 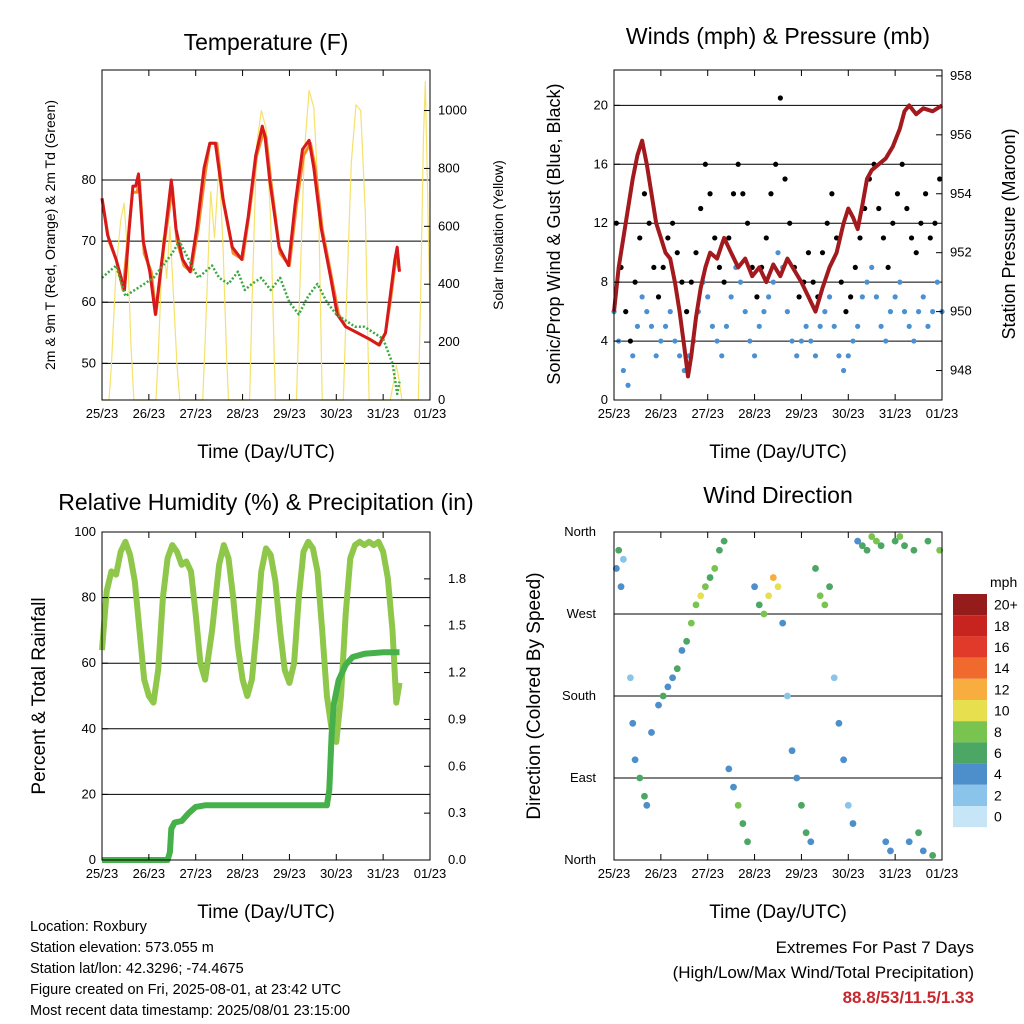 What do you see at coordinates (336, 413) in the screenshot?
I see `x-tick-label: 30/23` at bounding box center [336, 413].